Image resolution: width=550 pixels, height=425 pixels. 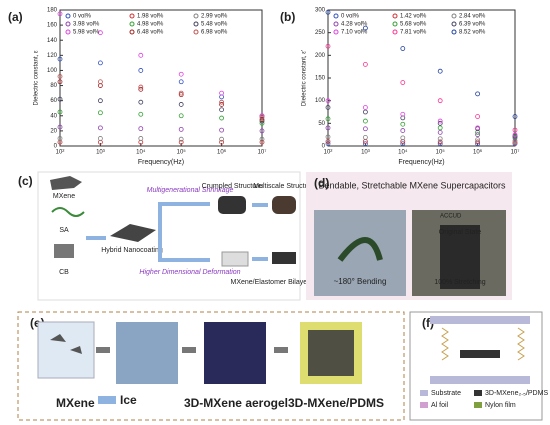 What do you see at coordinates (354, 33) in the screenshot?
I see `legend-label: 7.10 vol%` at bounding box center [354, 33].